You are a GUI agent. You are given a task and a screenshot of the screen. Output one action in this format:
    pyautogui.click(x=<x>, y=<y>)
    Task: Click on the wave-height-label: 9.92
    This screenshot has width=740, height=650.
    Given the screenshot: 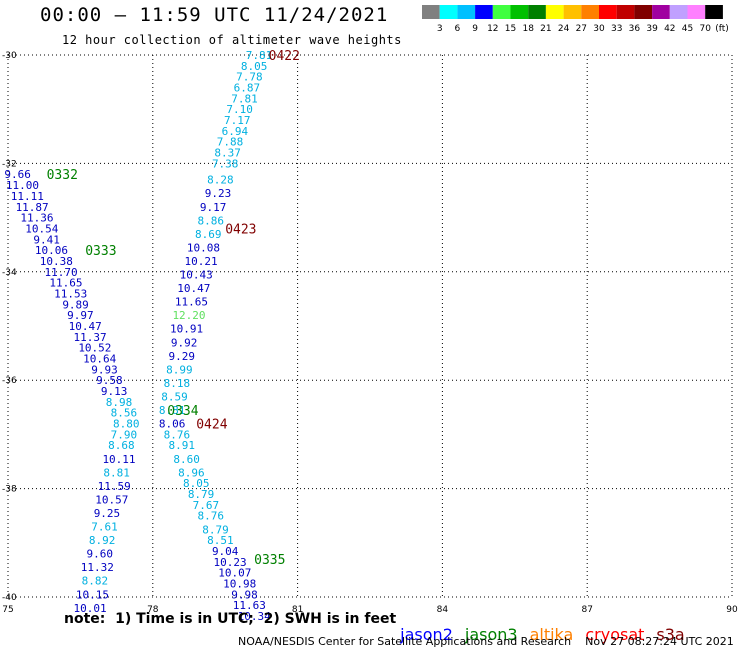 What is the action you would take?
    pyautogui.click(x=184, y=342)
    